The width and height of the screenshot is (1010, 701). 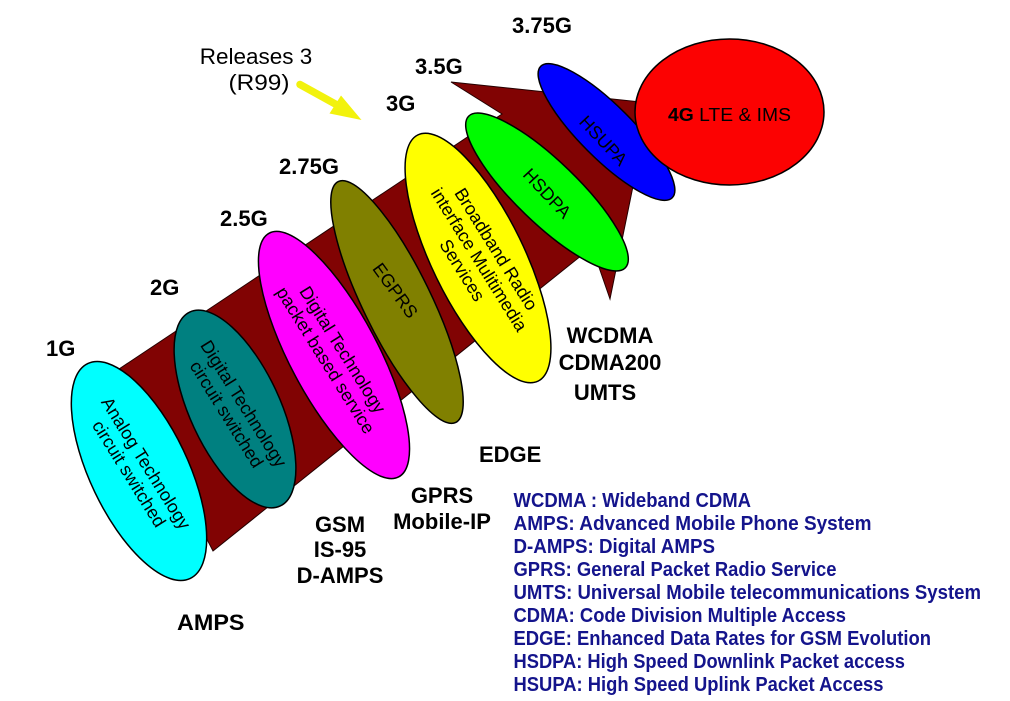 What do you see at coordinates (259, 82) in the screenshot?
I see `svg-text: (R99)` at bounding box center [259, 82].